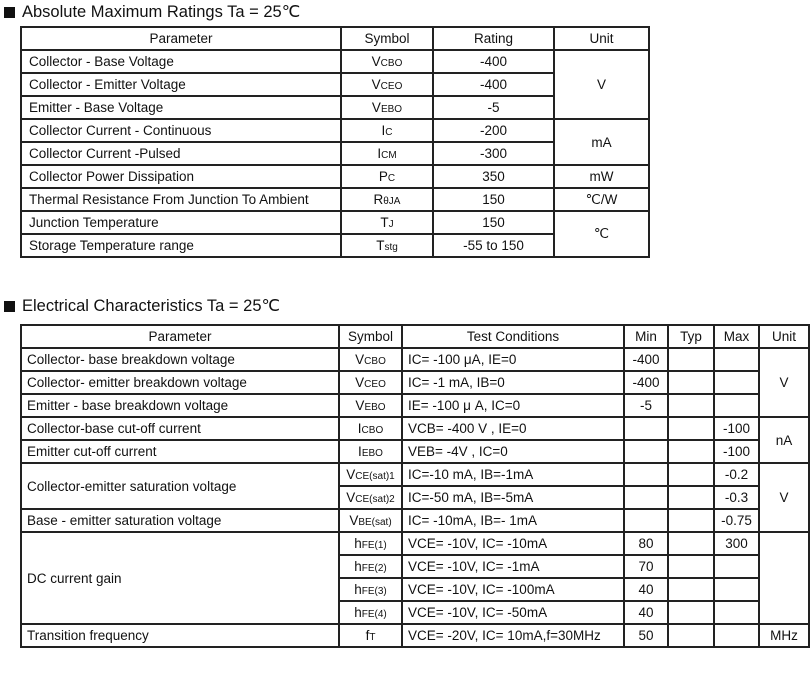 Image resolution: width=810 pixels, height=684 pixels. Describe the element at coordinates (513, 382) in the screenshot. I see `test-conditions-cell: IC= -1 mA, IB=0` at that location.